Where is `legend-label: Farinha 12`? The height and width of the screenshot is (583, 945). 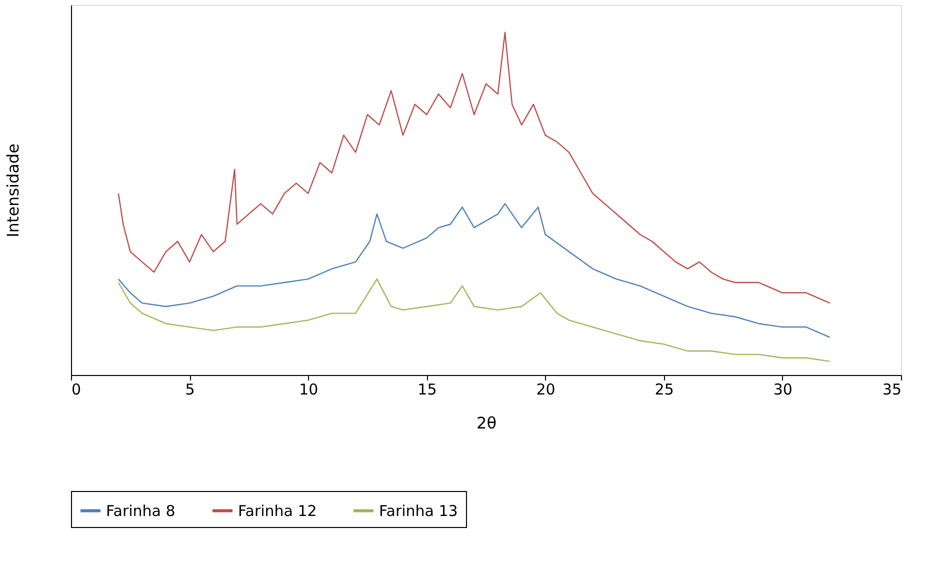 legend-label: Farinha 12 is located at coordinates (277, 511).